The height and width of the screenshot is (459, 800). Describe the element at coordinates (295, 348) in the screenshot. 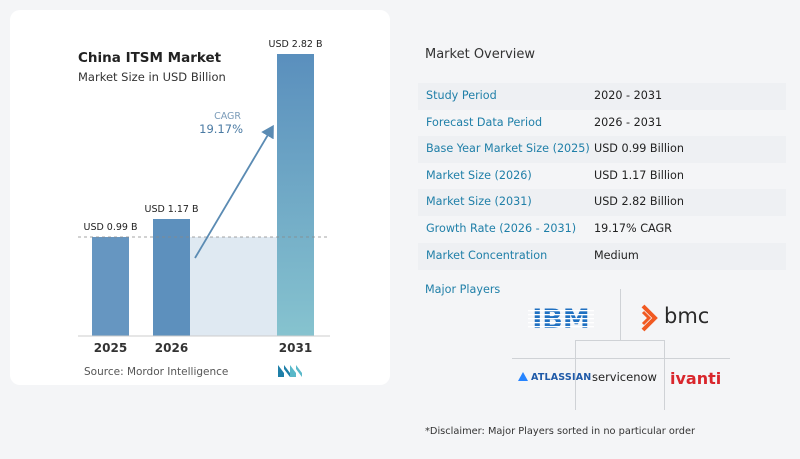

I see `x-tick-label: 2031` at that location.